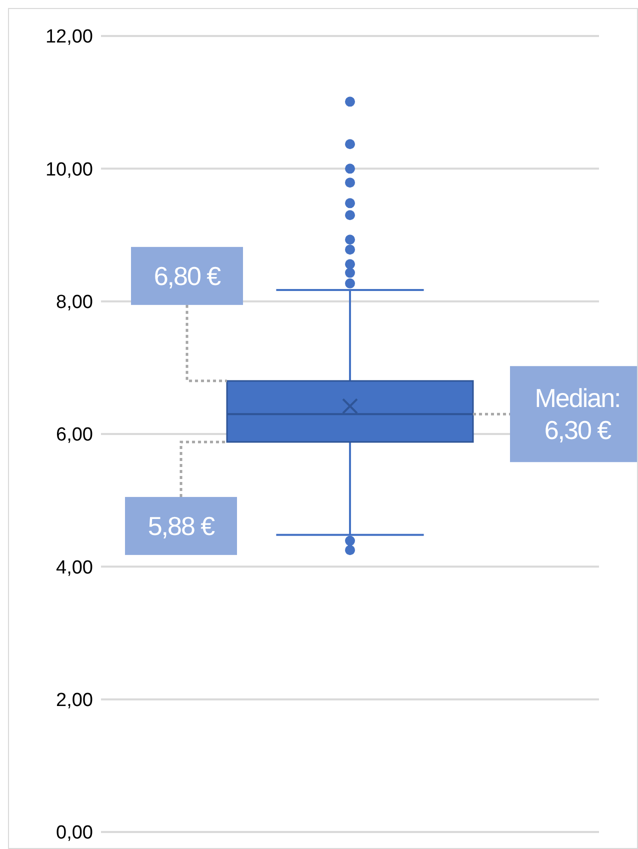 This screenshot has width=638, height=849. Describe the element at coordinates (182, 525) in the screenshot. I see `annotation: 5,88 €` at that location.